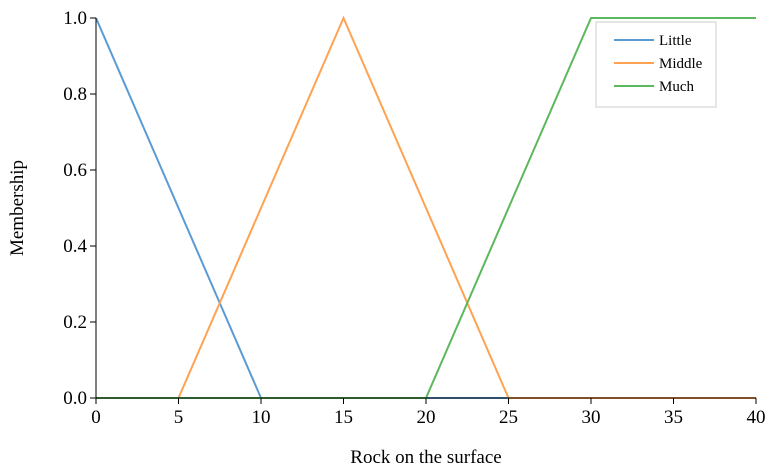 Image resolution: width=772 pixels, height=471 pixels. I want to click on legend-label: Much, so click(676, 87).